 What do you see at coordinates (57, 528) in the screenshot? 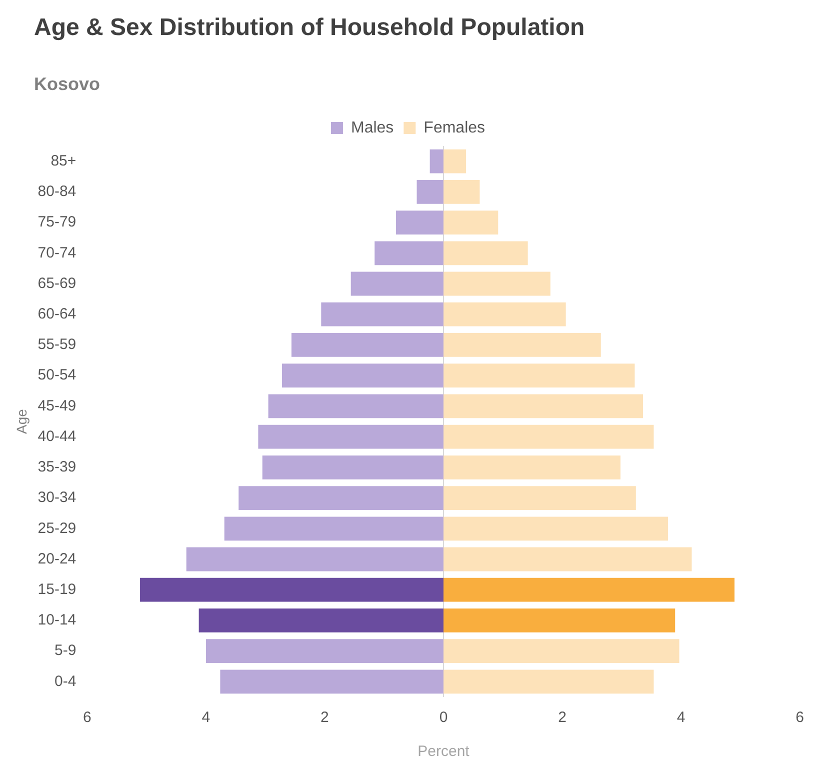
I see `y-tick-label: 25-29` at bounding box center [57, 528].